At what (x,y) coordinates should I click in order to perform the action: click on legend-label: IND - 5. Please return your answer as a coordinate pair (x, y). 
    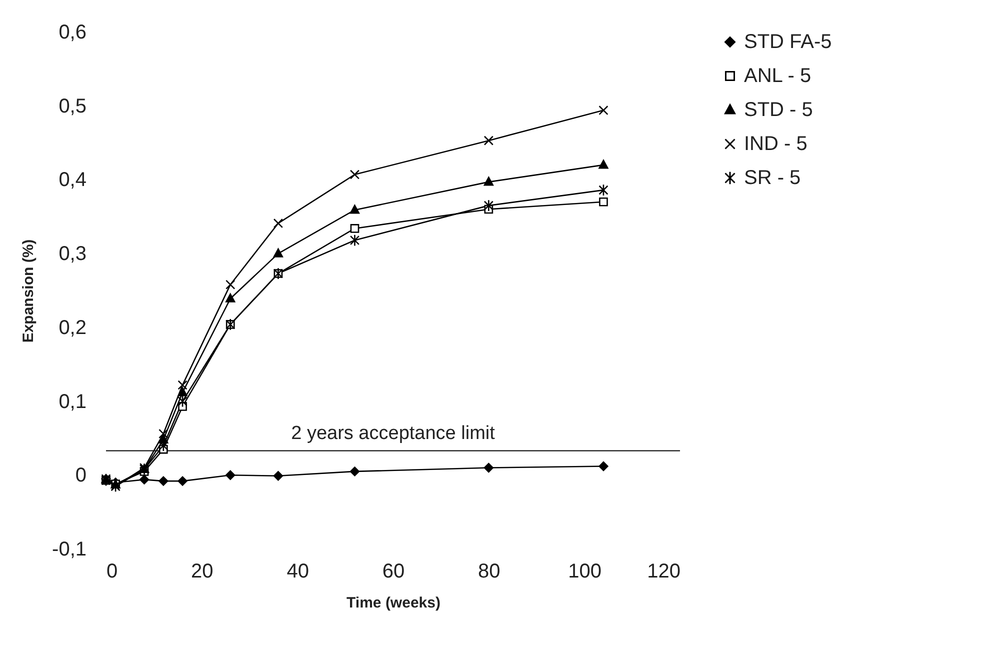
    Looking at the image, I should click on (776, 144).